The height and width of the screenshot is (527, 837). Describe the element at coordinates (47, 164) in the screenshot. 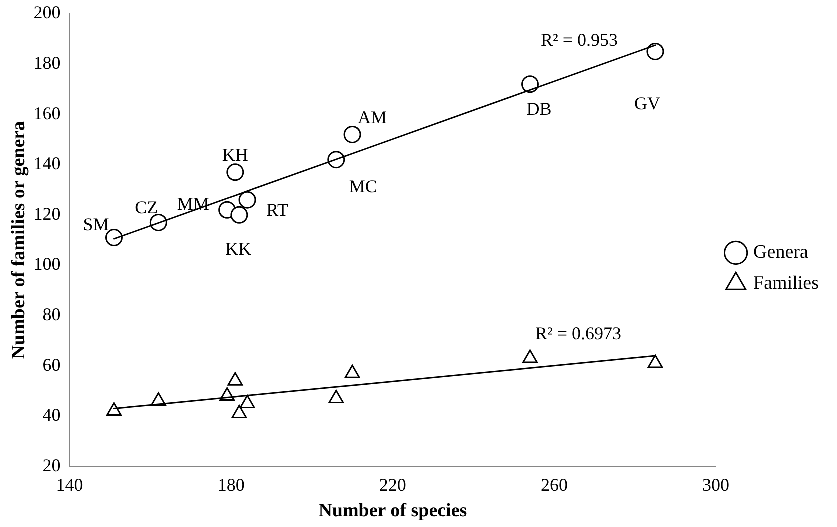

I see `y-tick-label: 140` at that location.